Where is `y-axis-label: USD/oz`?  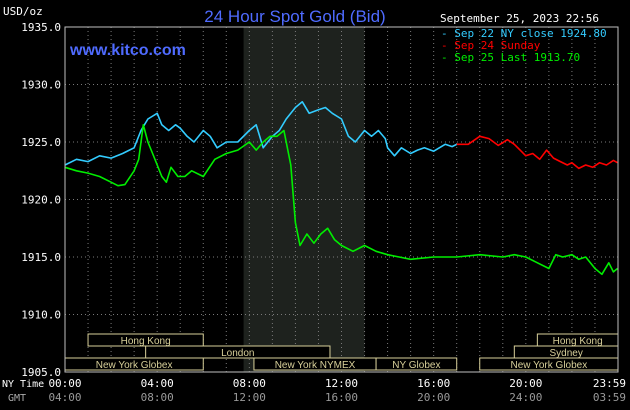
y-axis-label: USD/oz is located at coordinates (23, 11).